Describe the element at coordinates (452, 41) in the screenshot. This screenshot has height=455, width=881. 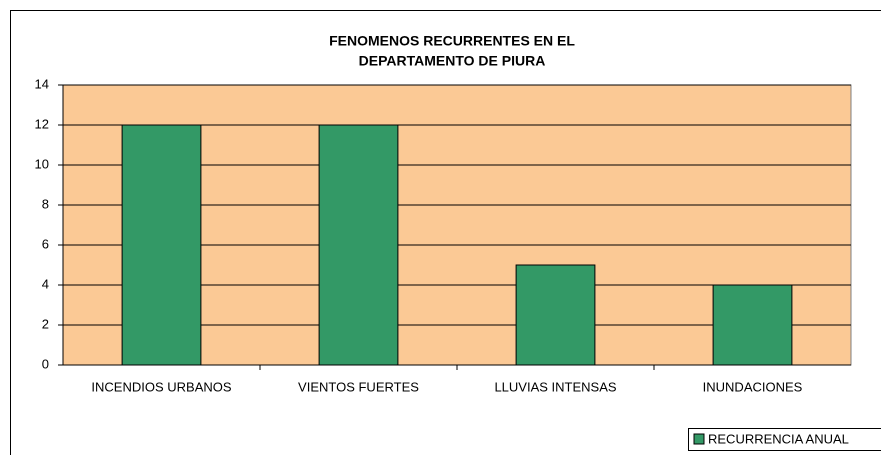
I see `chart-title: FENOMENOS RECURRENTES EN EL` at that location.